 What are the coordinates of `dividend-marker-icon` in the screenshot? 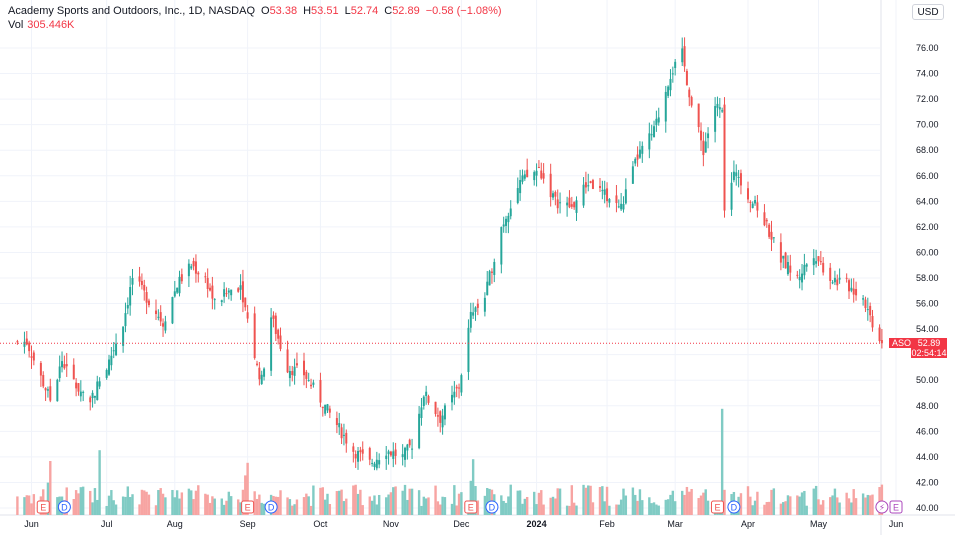 It's located at (271, 507).